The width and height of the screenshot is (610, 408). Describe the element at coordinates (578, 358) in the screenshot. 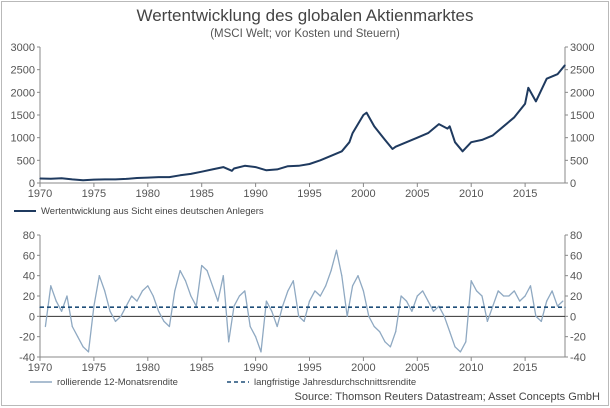

I see `y-tick-label-right: -40` at that location.